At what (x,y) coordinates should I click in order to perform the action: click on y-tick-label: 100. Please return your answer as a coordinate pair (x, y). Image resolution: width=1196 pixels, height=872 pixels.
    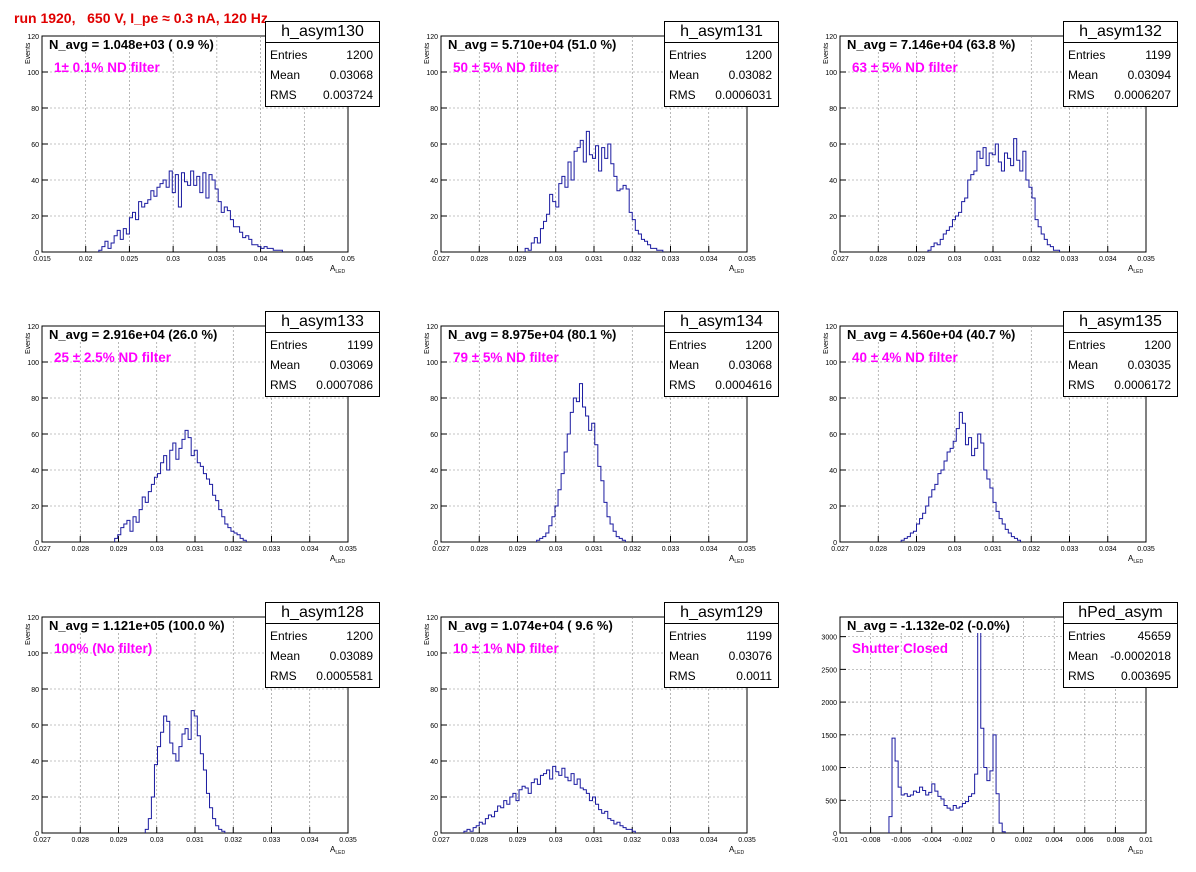
    Looking at the image, I should click on (831, 73).